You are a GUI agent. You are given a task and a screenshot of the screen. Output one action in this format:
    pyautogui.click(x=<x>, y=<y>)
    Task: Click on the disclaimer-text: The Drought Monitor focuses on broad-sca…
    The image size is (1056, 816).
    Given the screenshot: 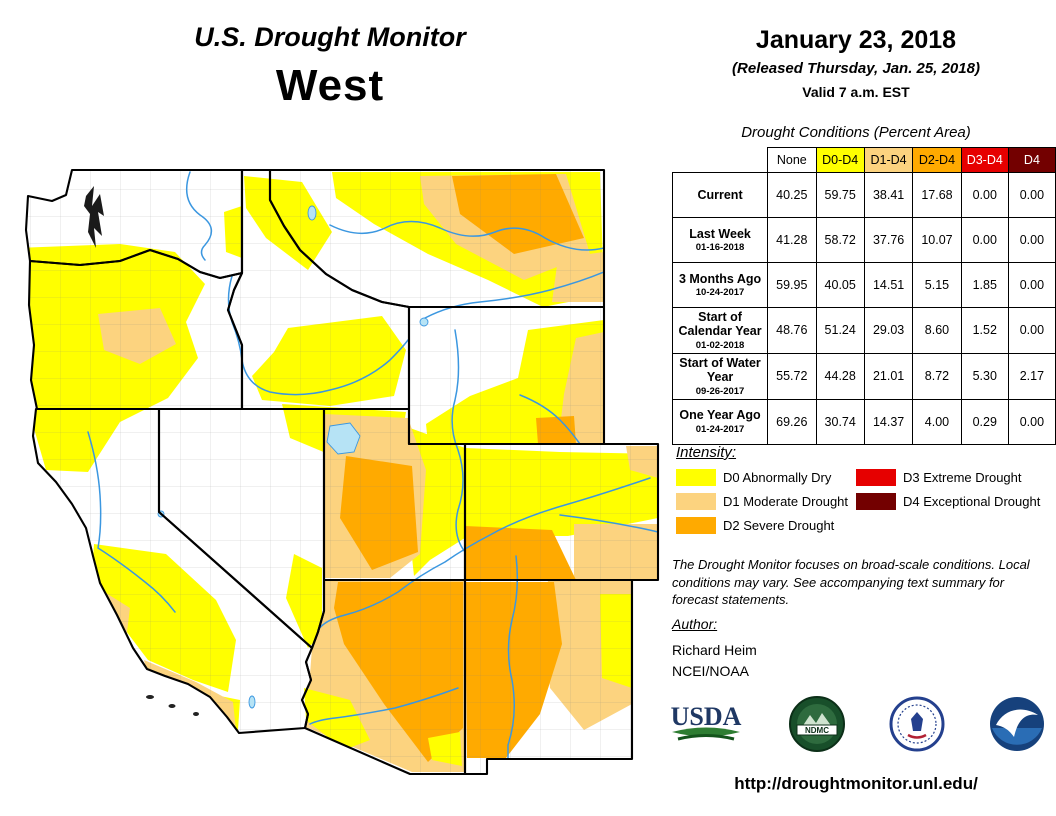 What is the action you would take?
    pyautogui.click(x=851, y=582)
    